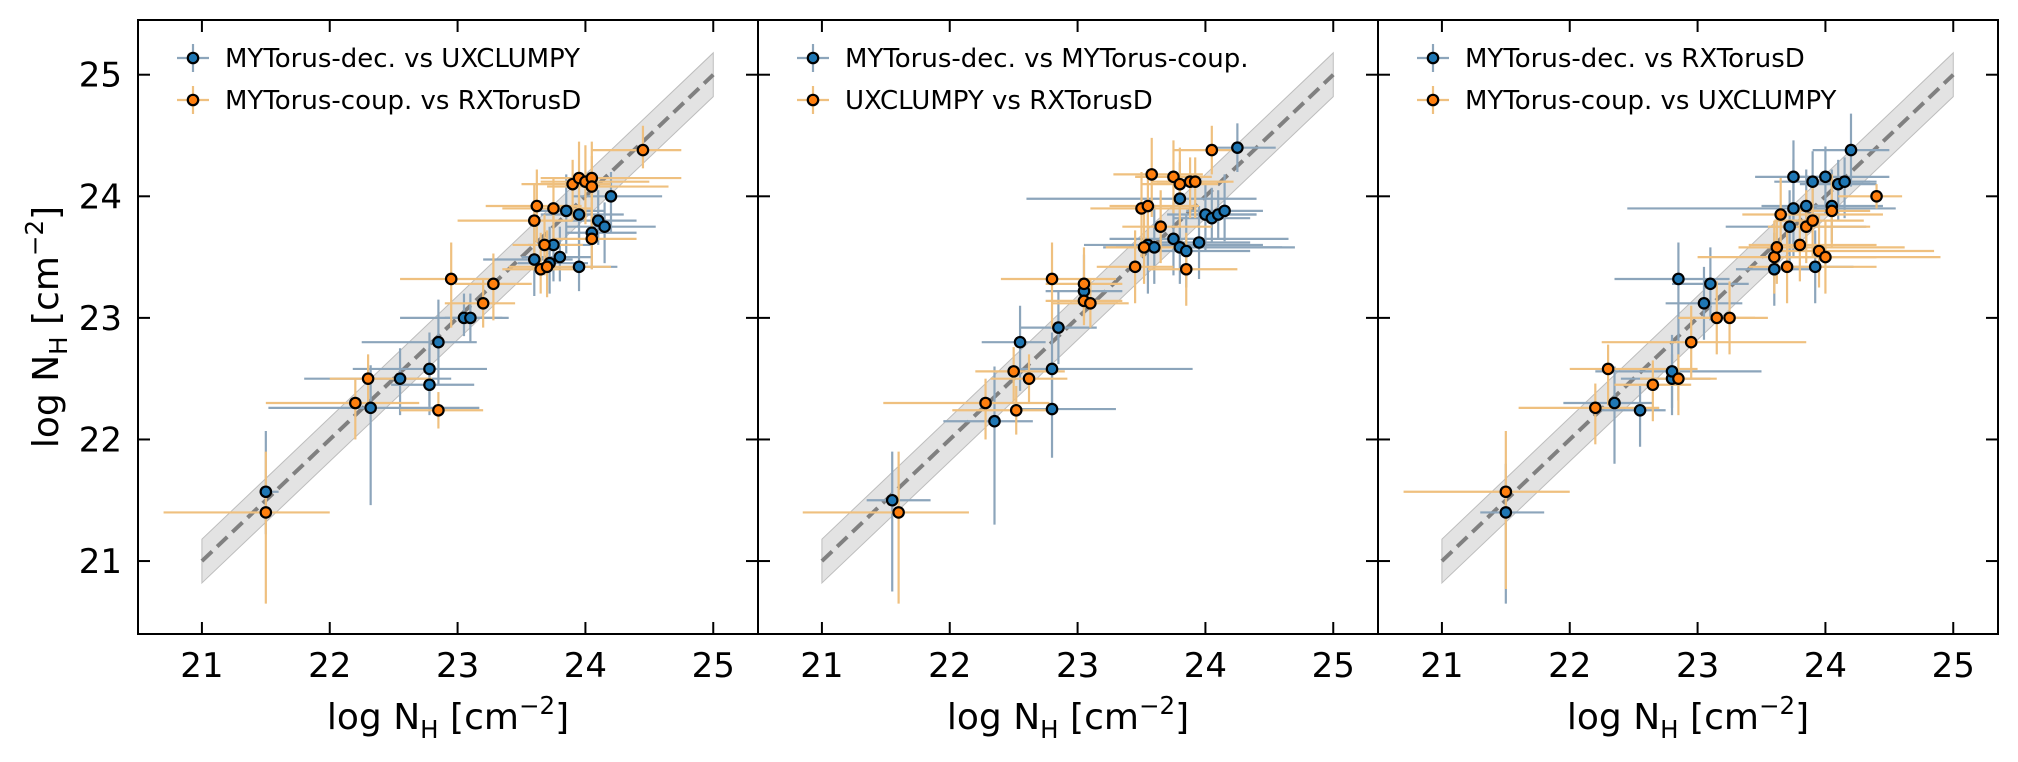 This screenshot has height=762, width=2018. What do you see at coordinates (403, 101) in the screenshot?
I see `legend-label: MYTorus-coup. vs RXTorusD` at bounding box center [403, 101].